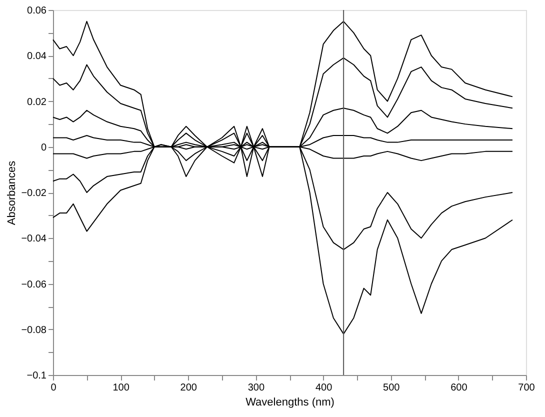  I want to click on y-tick-label: 0.04, so click(37, 56).